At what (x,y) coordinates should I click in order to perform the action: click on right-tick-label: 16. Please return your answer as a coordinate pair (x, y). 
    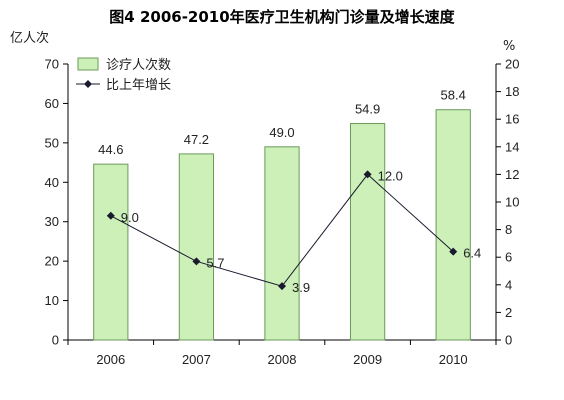
    Looking at the image, I should click on (512, 119).